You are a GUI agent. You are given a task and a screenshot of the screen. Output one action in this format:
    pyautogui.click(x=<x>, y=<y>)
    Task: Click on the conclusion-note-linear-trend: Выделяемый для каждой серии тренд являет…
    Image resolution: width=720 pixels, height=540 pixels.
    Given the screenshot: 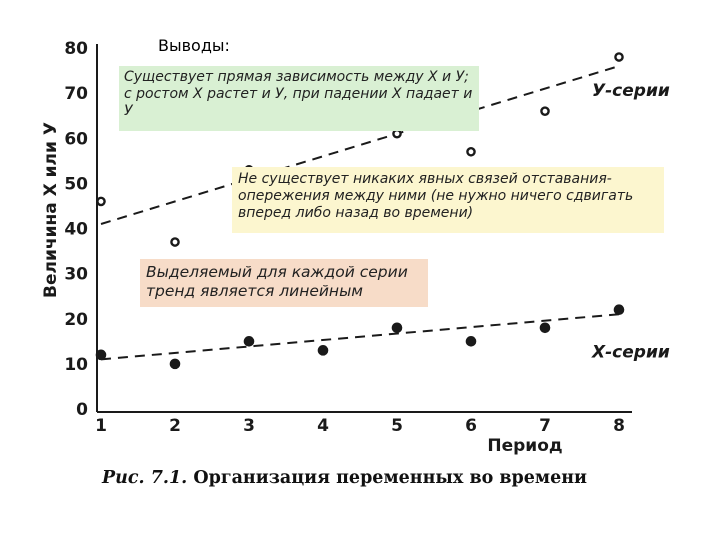 What is the action you would take?
    pyautogui.click(x=284, y=283)
    